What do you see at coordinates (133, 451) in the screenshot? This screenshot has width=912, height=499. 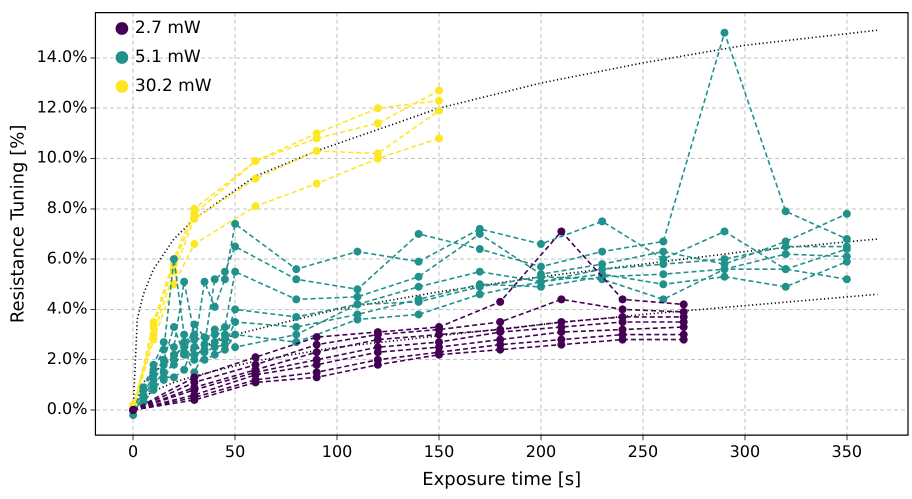 I see `x-tick-label: 0` at bounding box center [133, 451].